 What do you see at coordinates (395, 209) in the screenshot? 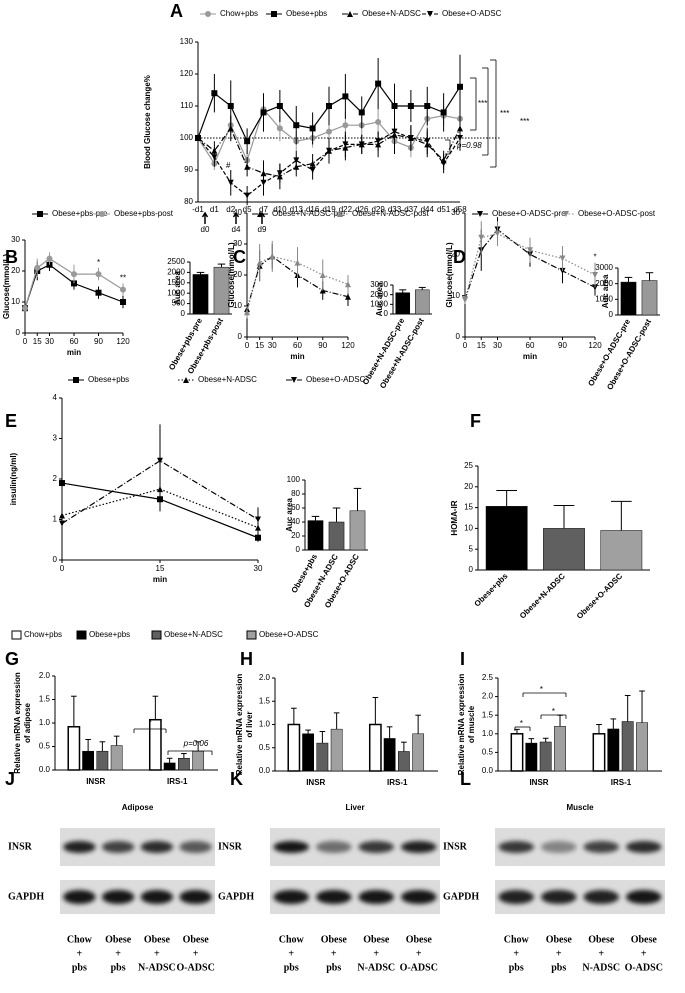
I see `x-tick-label: d33` at bounding box center [395, 209].